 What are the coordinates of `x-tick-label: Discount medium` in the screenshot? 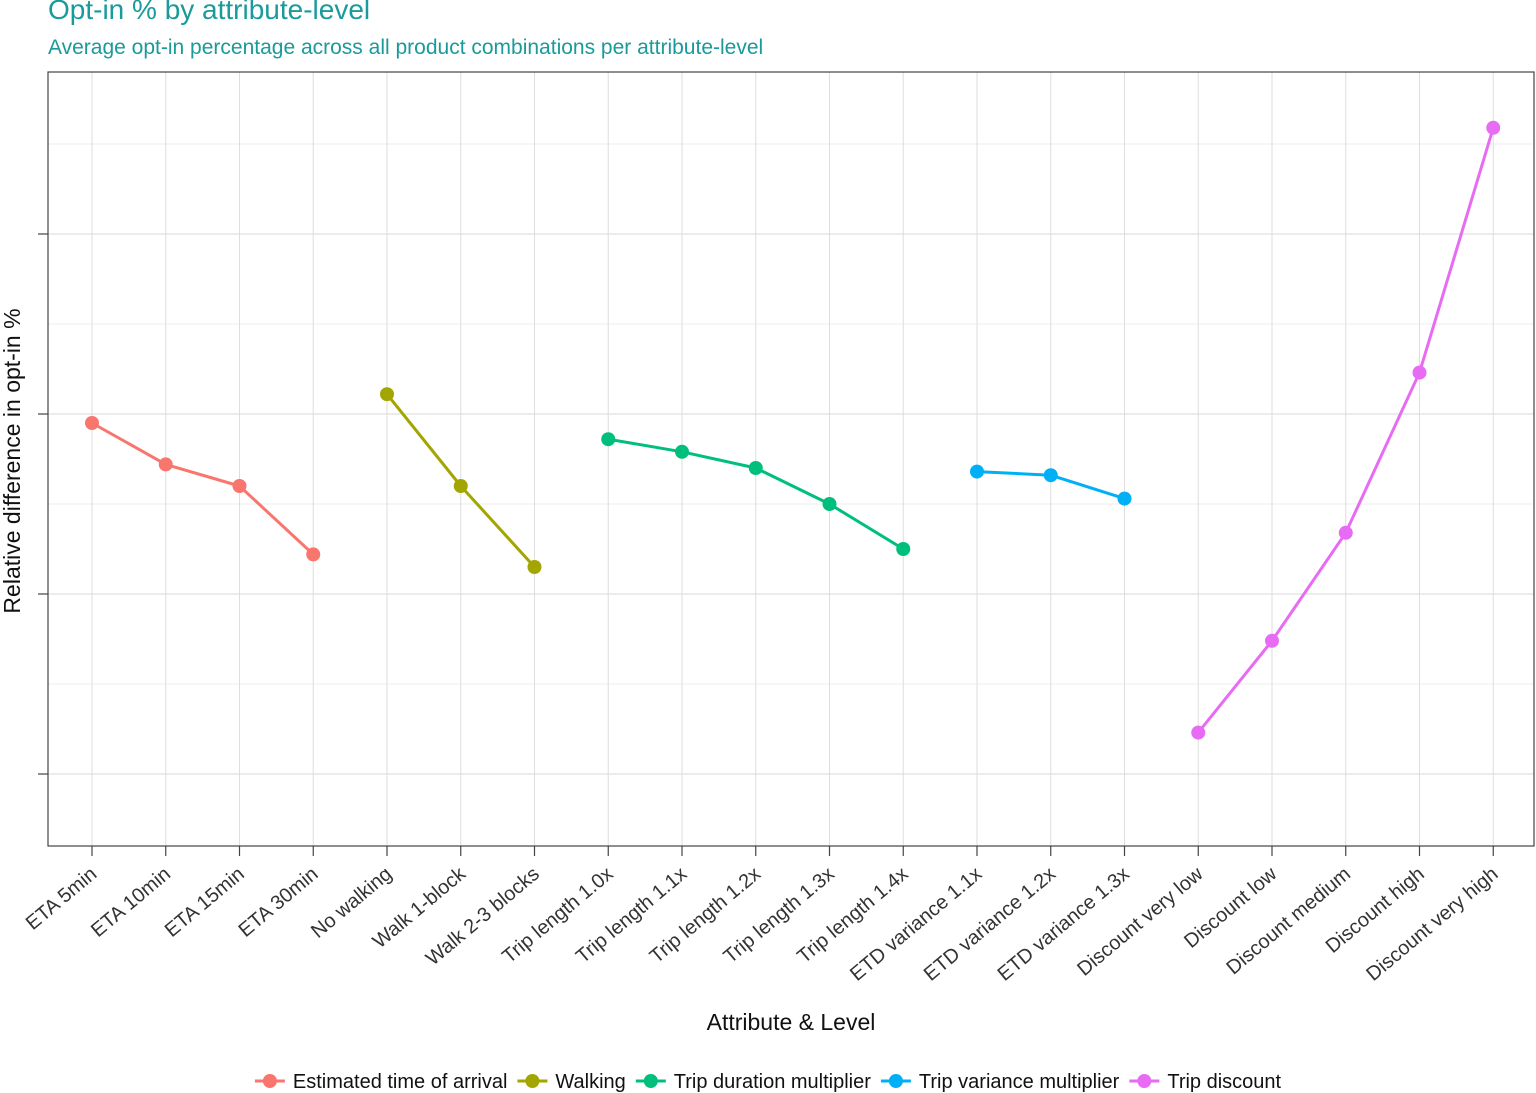 It's located at (1288, 921).